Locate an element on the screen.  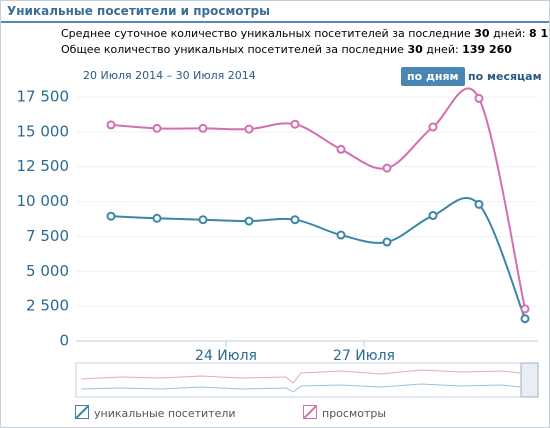
y-tick-label: 12 500 is located at coordinates (43, 166).